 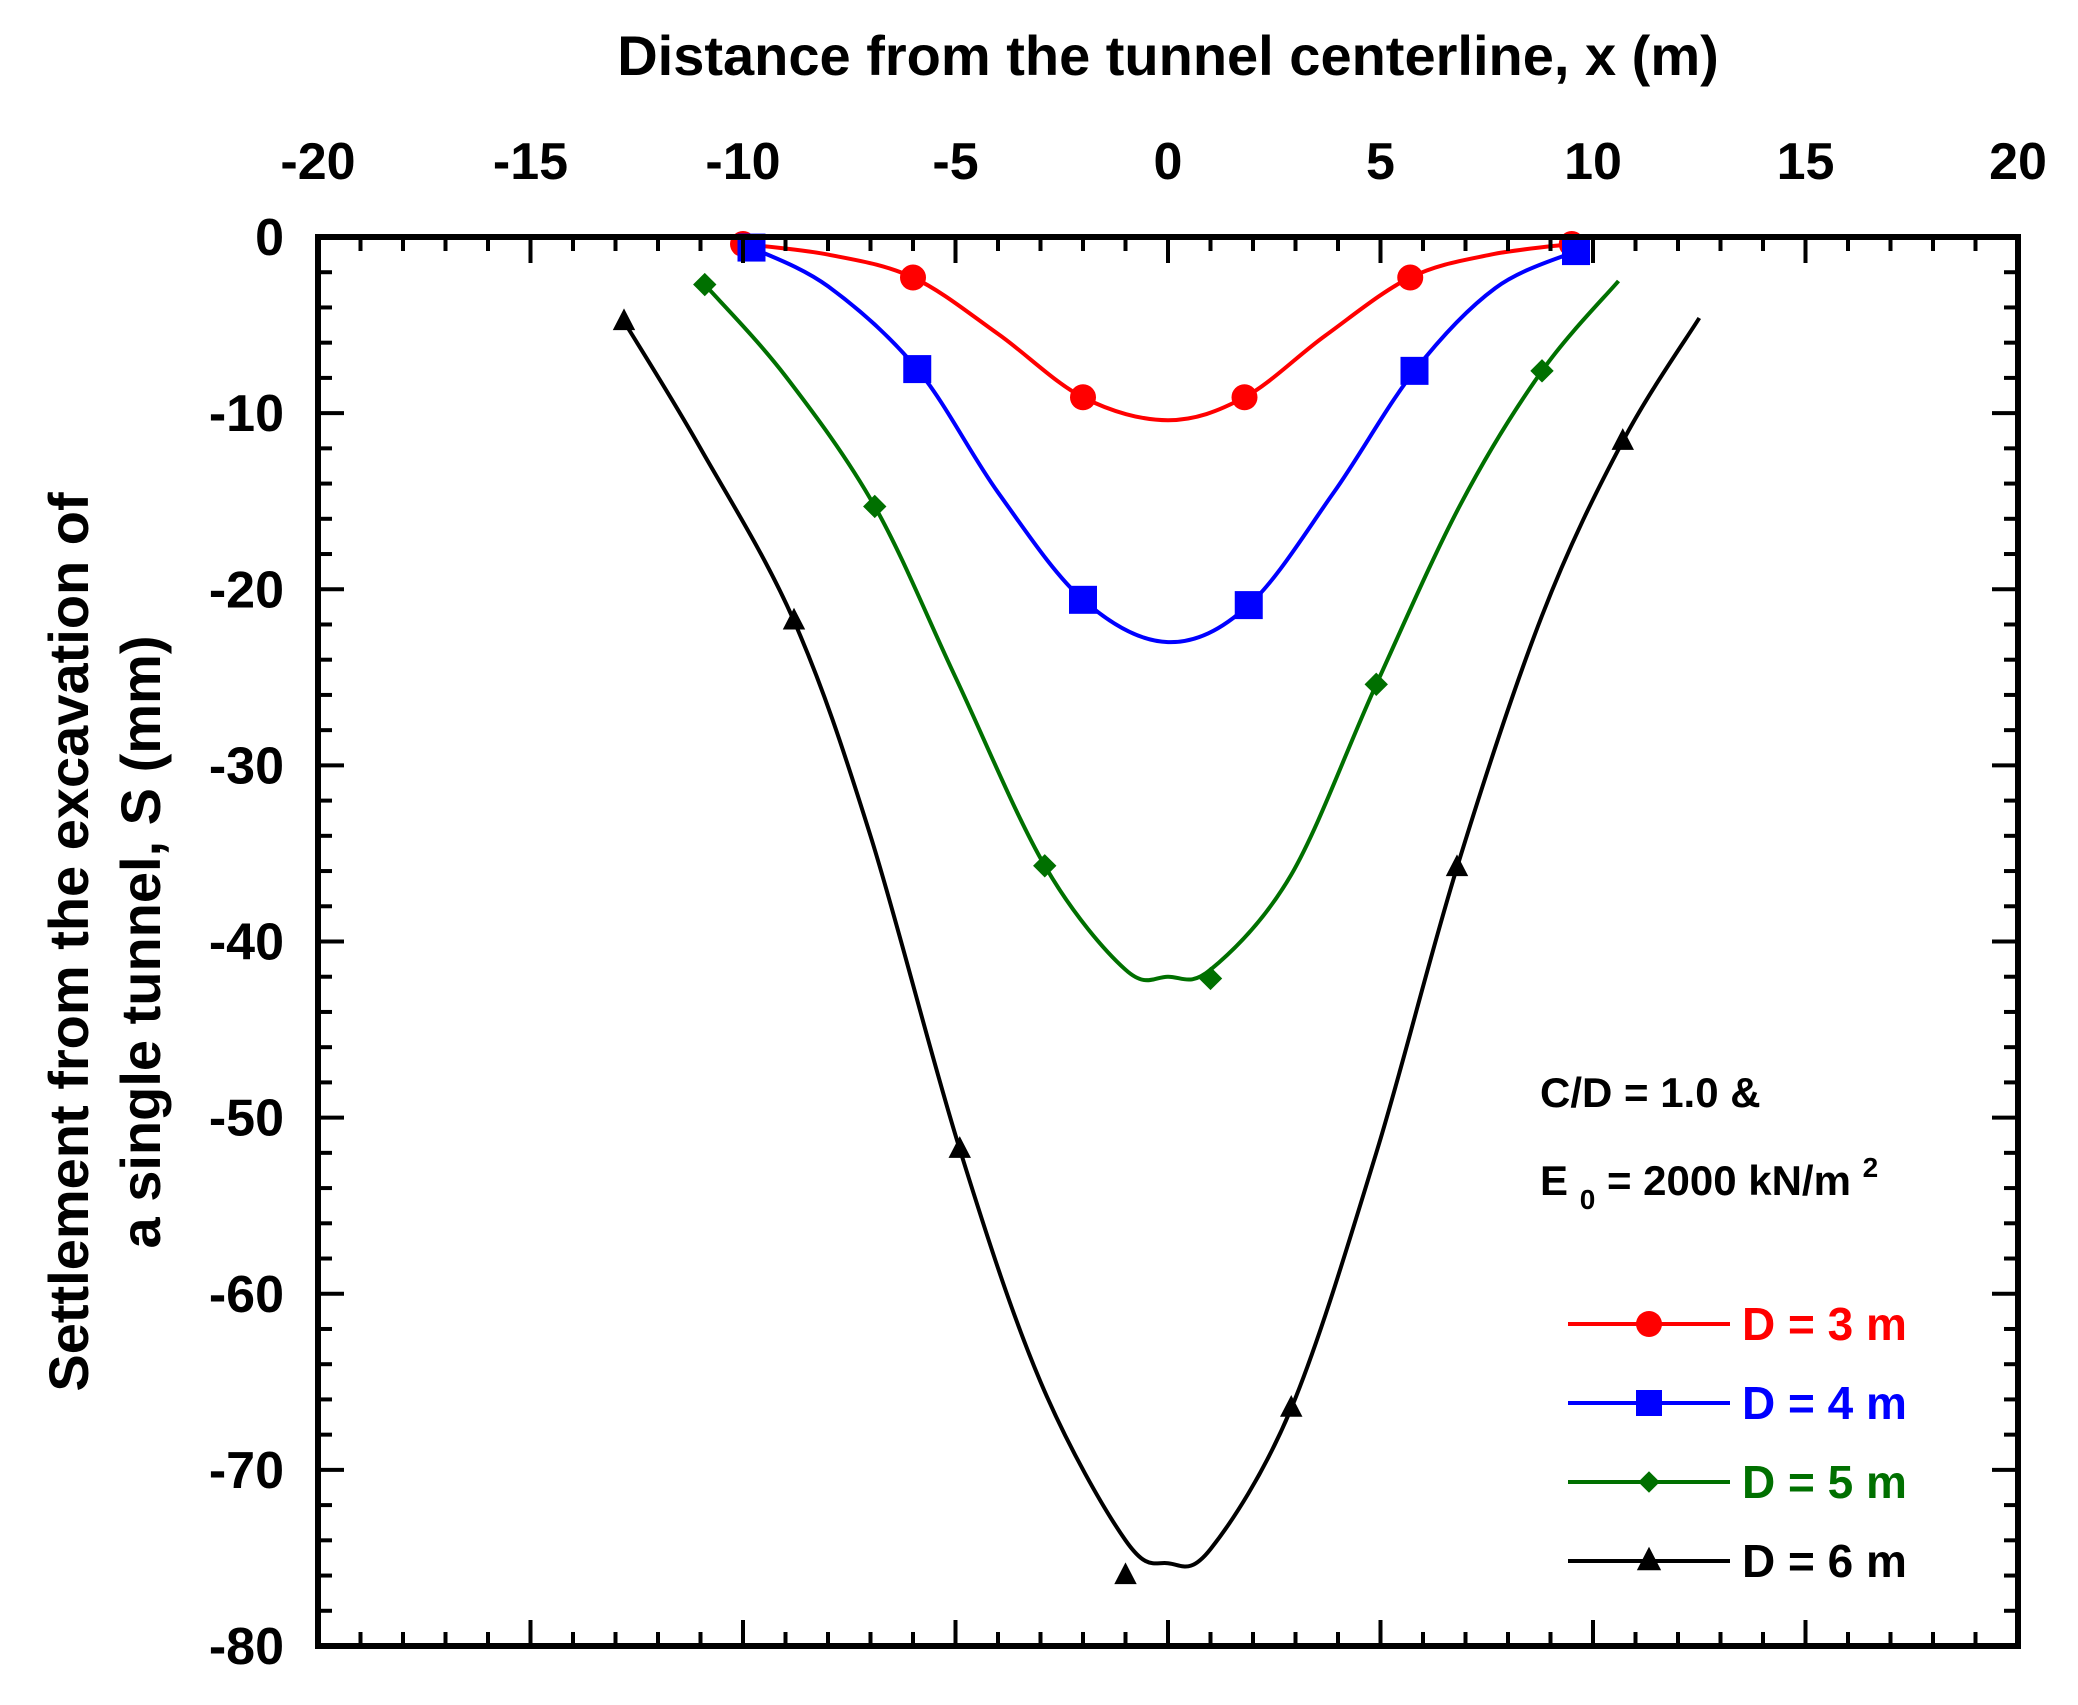 I want to click on y-axis-title-line-1: Settlement from the excavation of, so click(x=68, y=942).